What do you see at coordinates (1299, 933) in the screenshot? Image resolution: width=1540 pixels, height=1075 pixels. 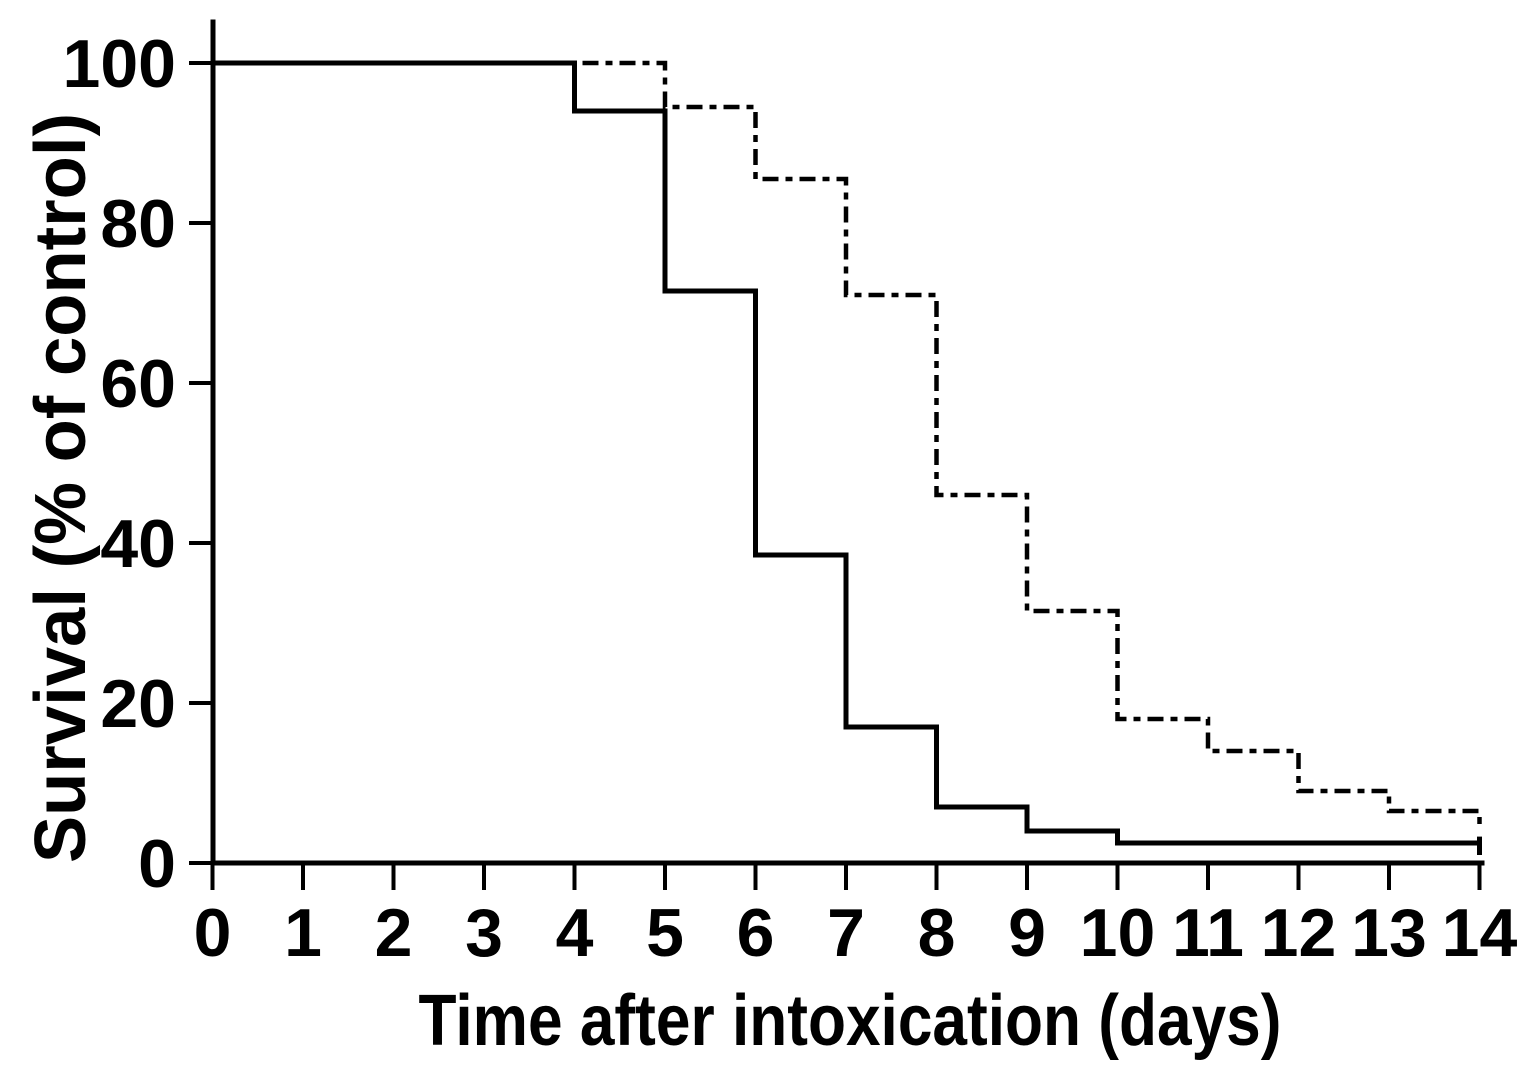 I see `x-tick-label: 12` at bounding box center [1299, 933].